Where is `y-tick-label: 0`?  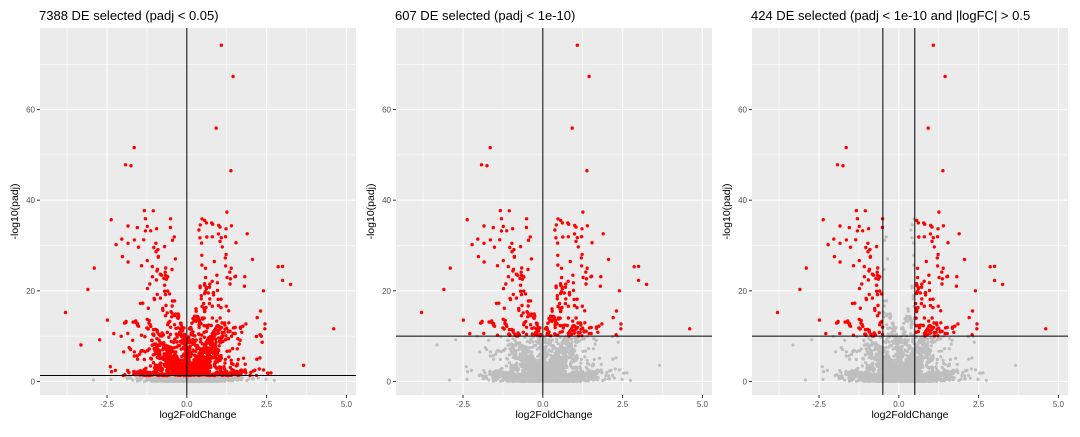 y-tick-label: 0 is located at coordinates (33, 381).